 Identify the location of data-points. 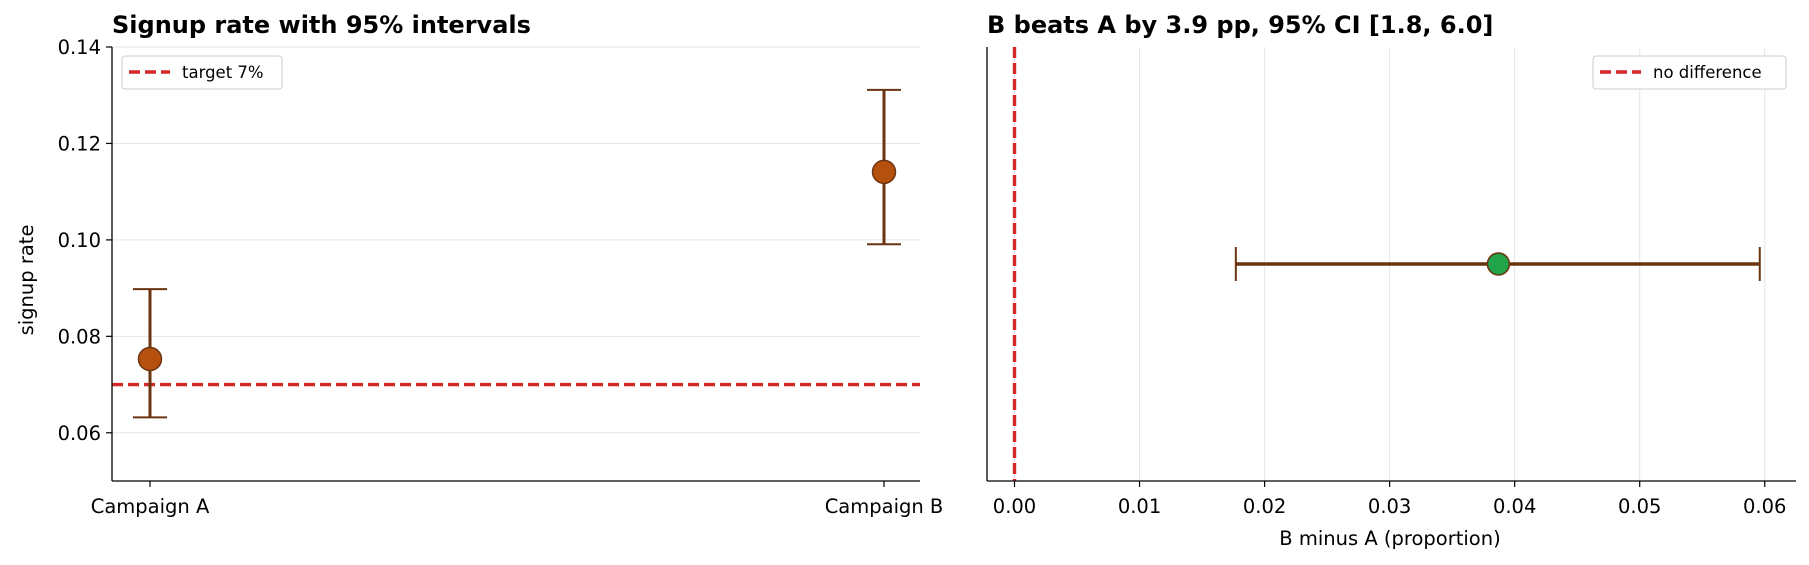
(1498, 264).